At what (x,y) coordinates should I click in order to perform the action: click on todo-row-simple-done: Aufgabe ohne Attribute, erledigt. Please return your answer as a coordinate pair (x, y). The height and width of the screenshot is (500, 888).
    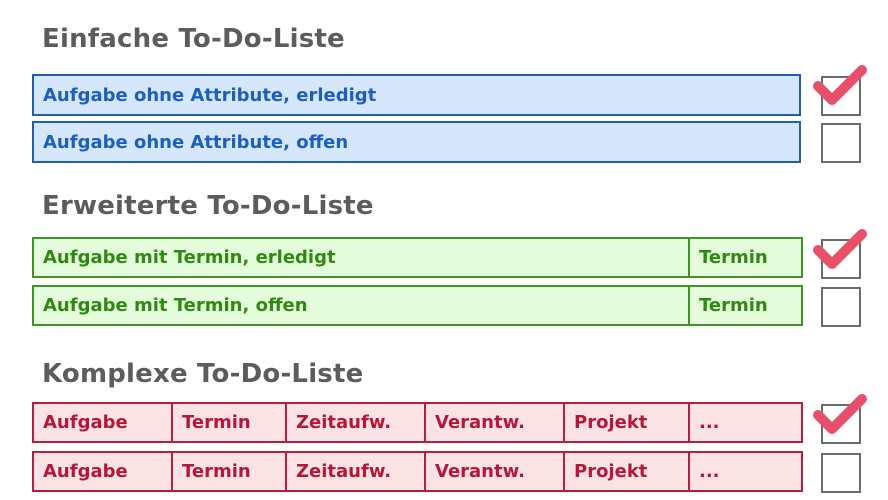
    Looking at the image, I should click on (416, 95).